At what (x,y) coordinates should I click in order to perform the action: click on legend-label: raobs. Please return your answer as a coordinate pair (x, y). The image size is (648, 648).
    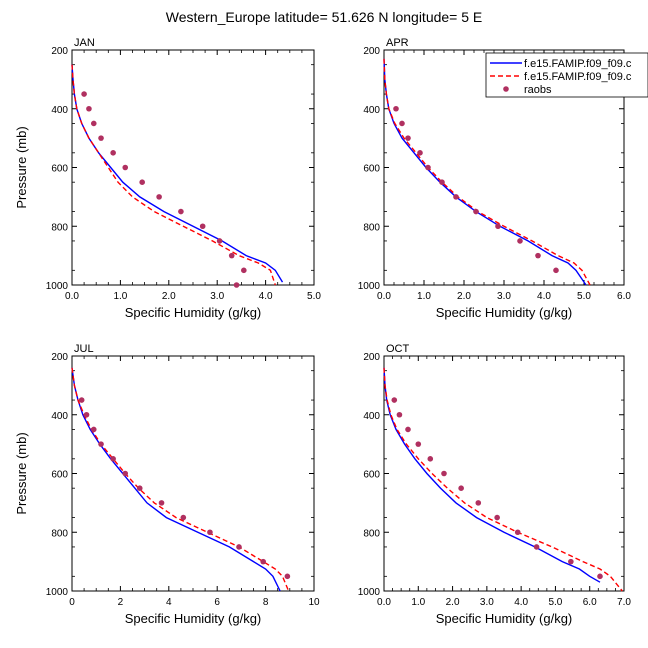
    Looking at the image, I should click on (538, 90).